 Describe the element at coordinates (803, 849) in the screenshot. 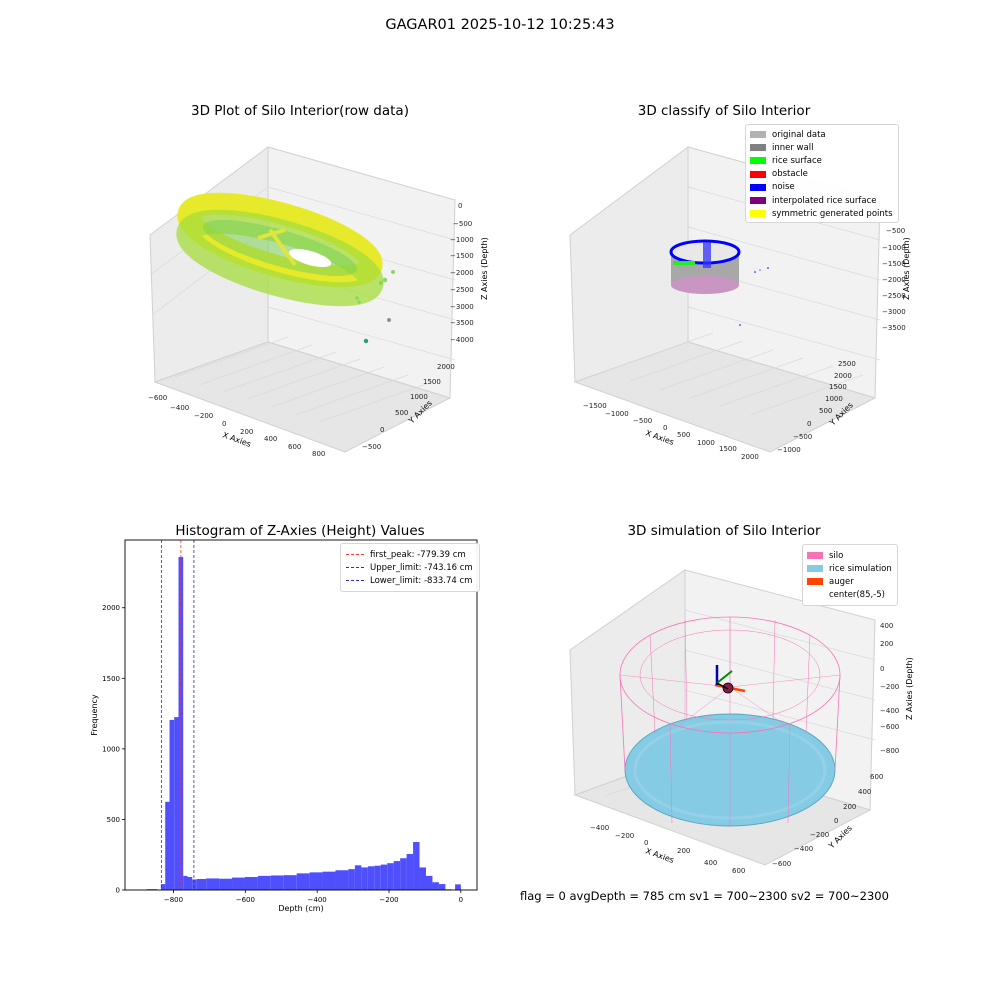

I see `panel-4-ytick: −400` at that location.